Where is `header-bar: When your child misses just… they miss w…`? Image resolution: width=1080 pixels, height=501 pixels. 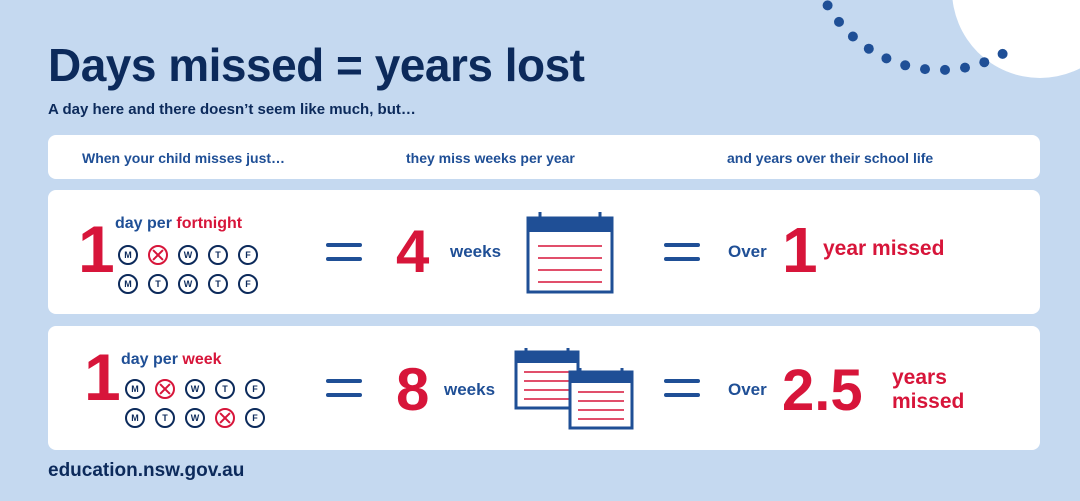
header-bar: When your child misses just… they miss w… is located at coordinates (544, 157).